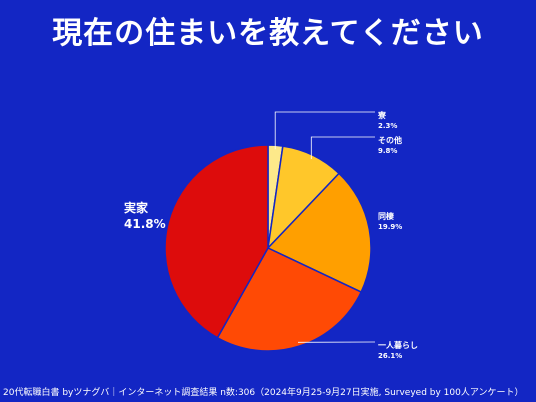  What do you see at coordinates (398, 345) in the screenshot?
I see `slice-label-3: 一人暮らし` at bounding box center [398, 345].